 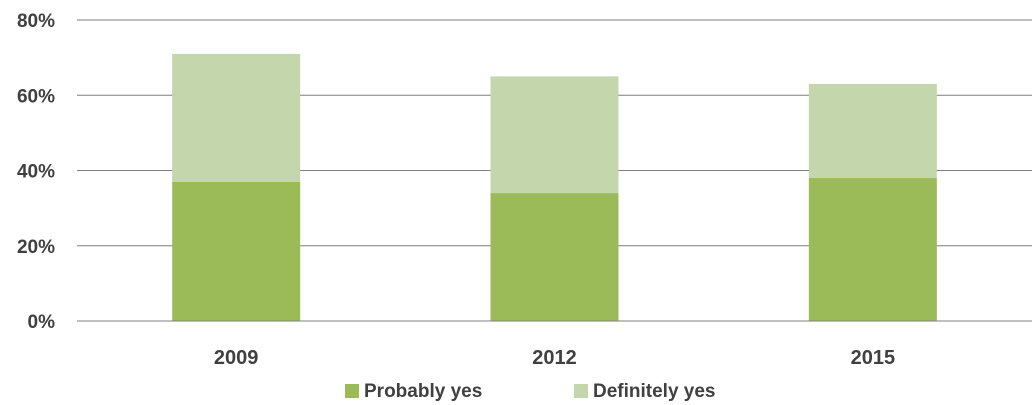 I want to click on y-tick-label: 0%, so click(x=42, y=322).